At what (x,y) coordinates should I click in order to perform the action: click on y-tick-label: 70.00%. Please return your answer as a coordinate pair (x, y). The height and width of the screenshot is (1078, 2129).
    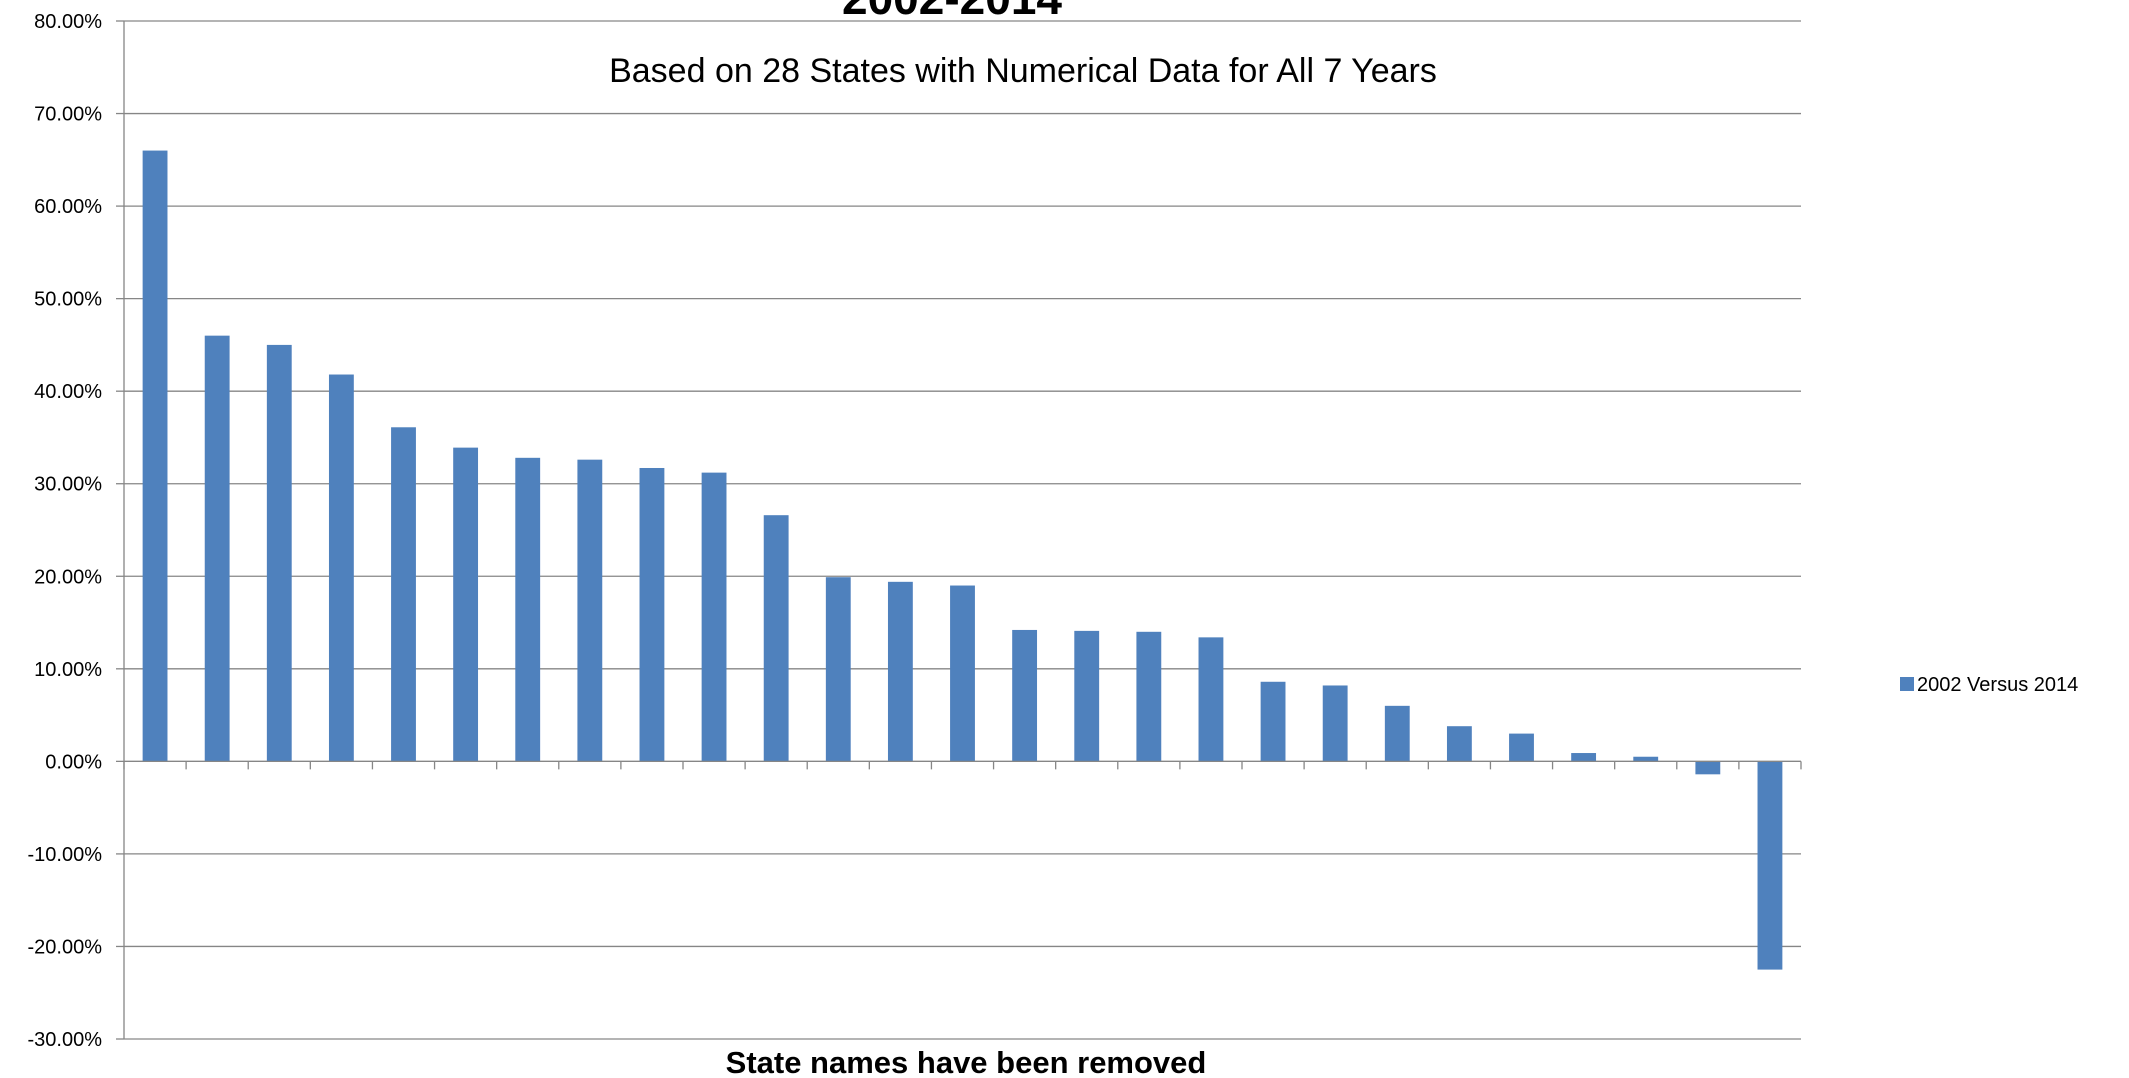
    Looking at the image, I should click on (68, 115).